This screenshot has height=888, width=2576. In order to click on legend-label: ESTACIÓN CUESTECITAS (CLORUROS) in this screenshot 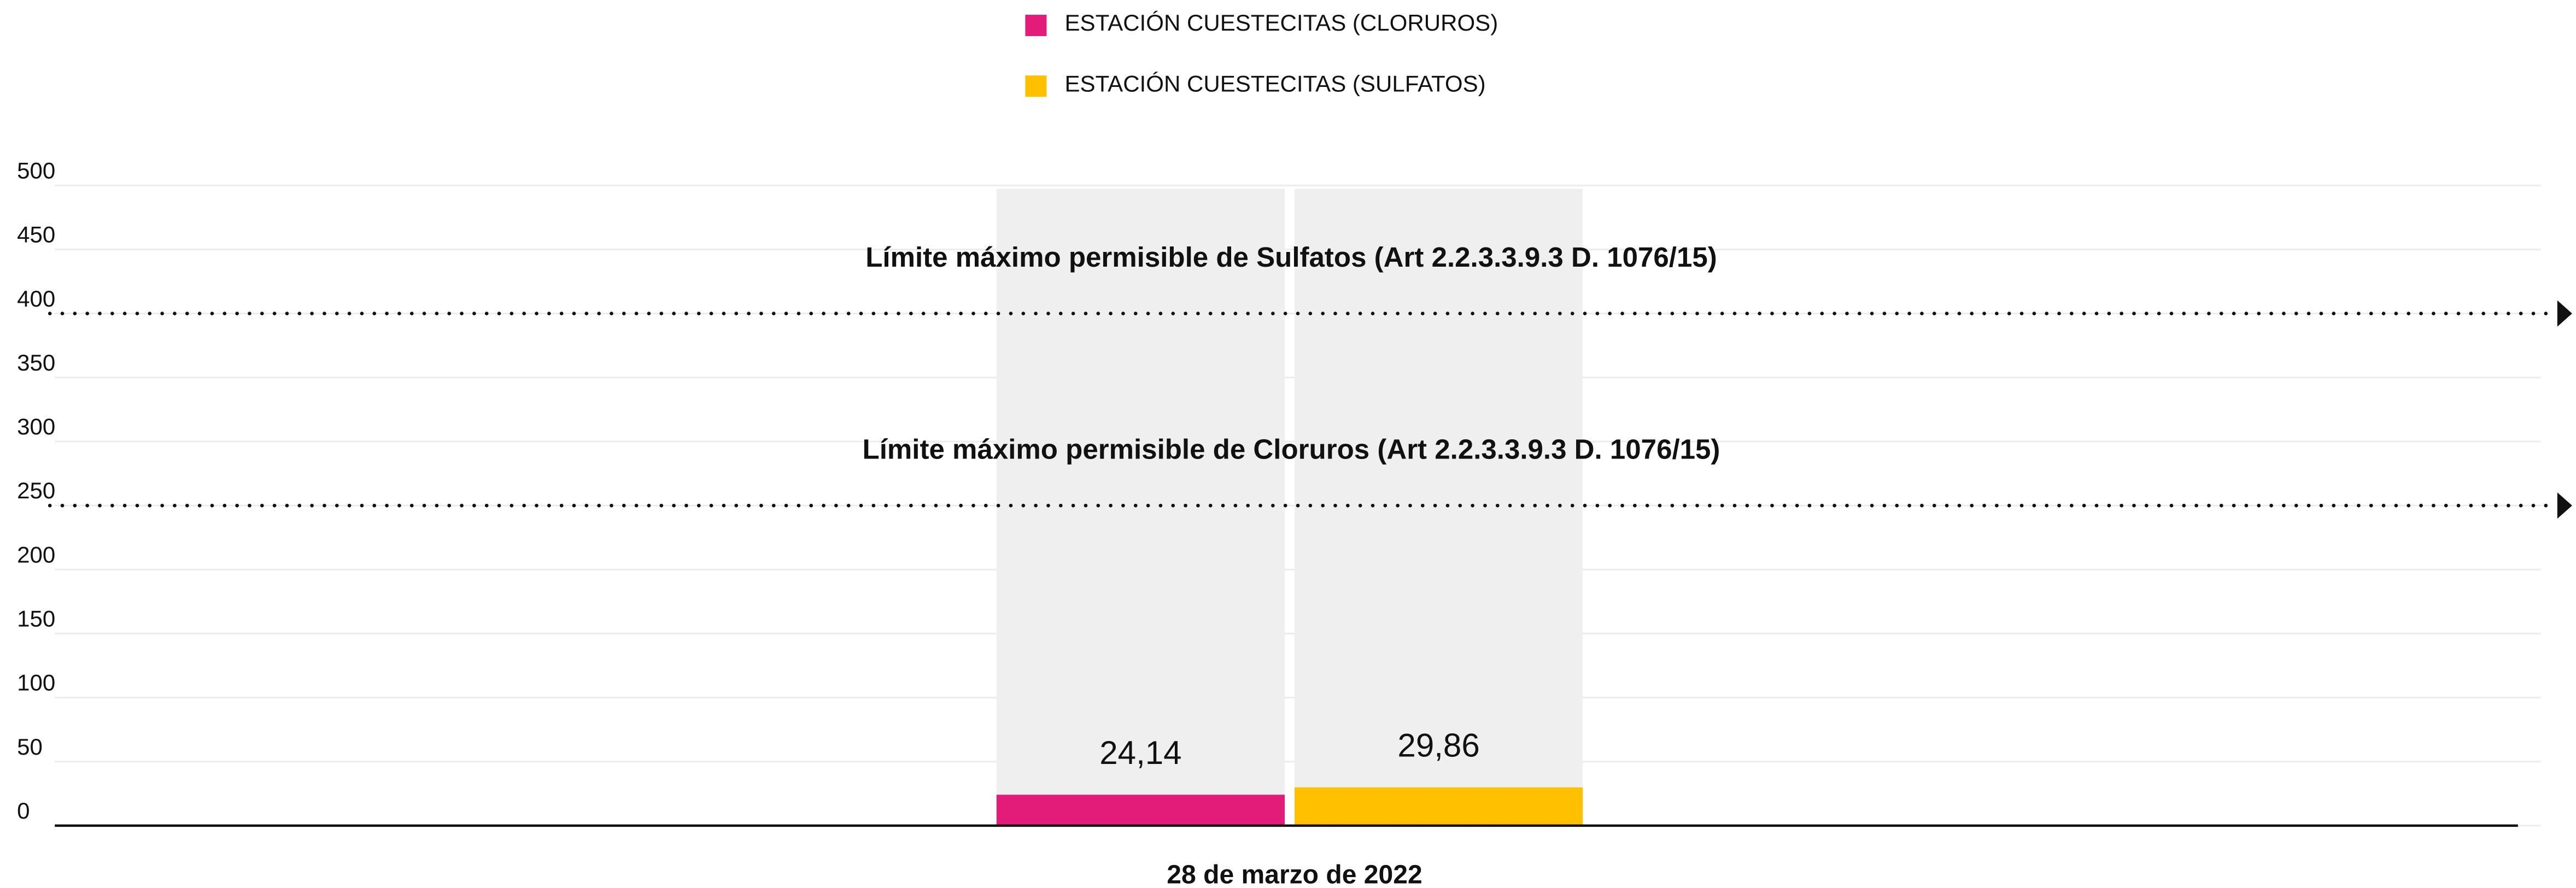, I will do `click(1281, 23)`.